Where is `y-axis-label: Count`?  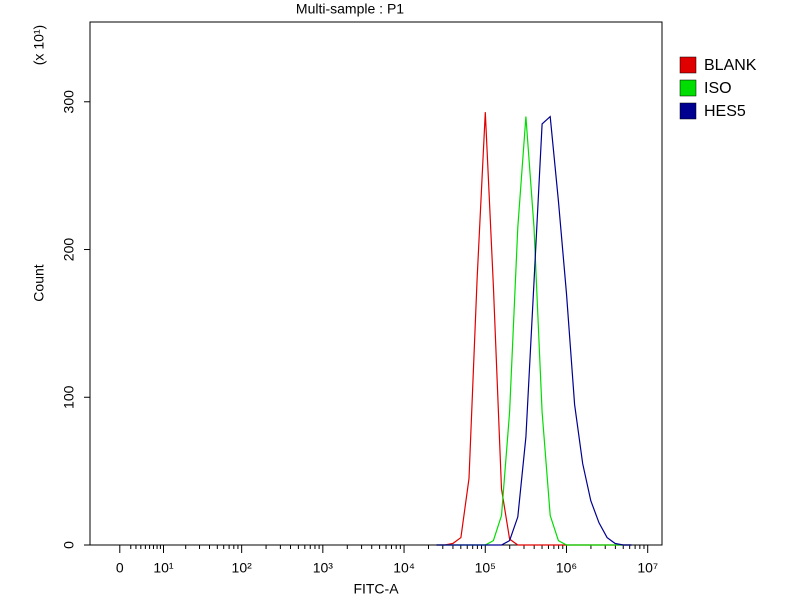 y-axis-label: Count is located at coordinates (39, 282).